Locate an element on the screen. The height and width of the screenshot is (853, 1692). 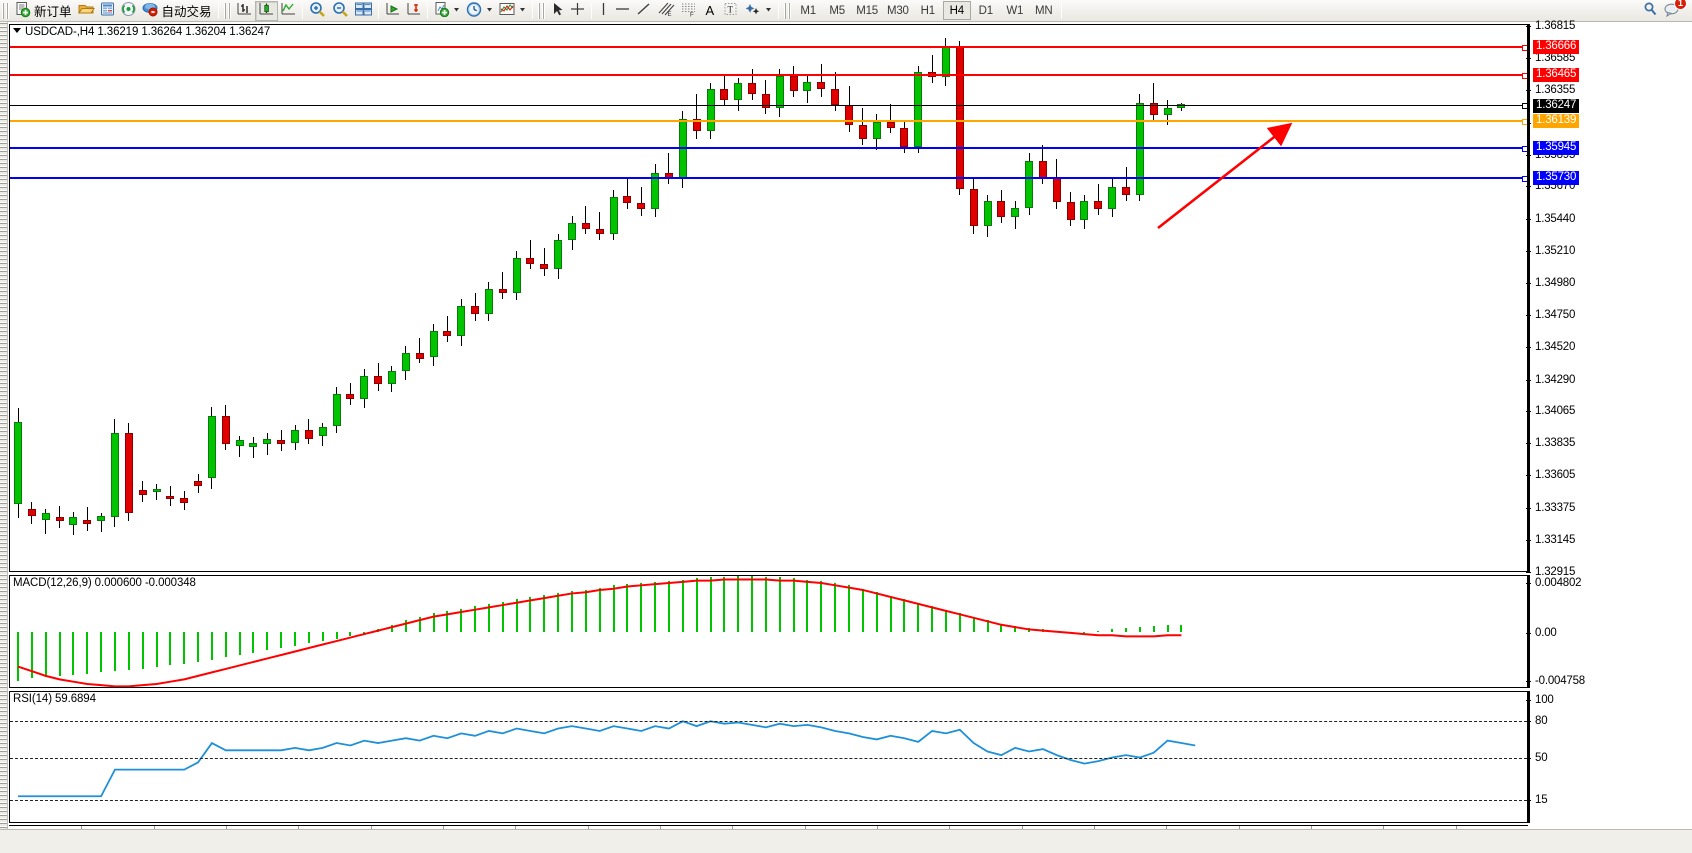
macd-plot is located at coordinates (768, 631).